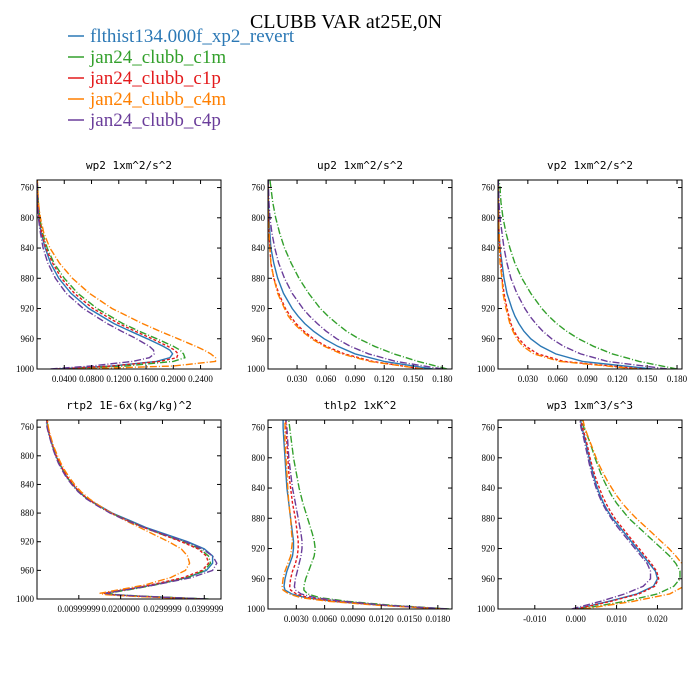 The width and height of the screenshot is (700, 700). What do you see at coordinates (173, 379) in the screenshot?
I see `x-tick-label: 0.2000` at bounding box center [173, 379].